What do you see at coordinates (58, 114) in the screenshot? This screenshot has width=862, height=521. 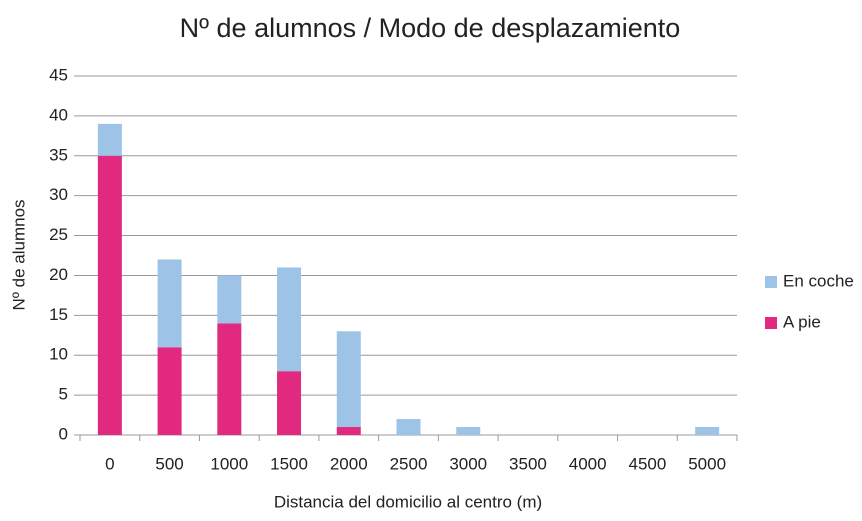 I see `y-tick-label: 40` at bounding box center [58, 114].